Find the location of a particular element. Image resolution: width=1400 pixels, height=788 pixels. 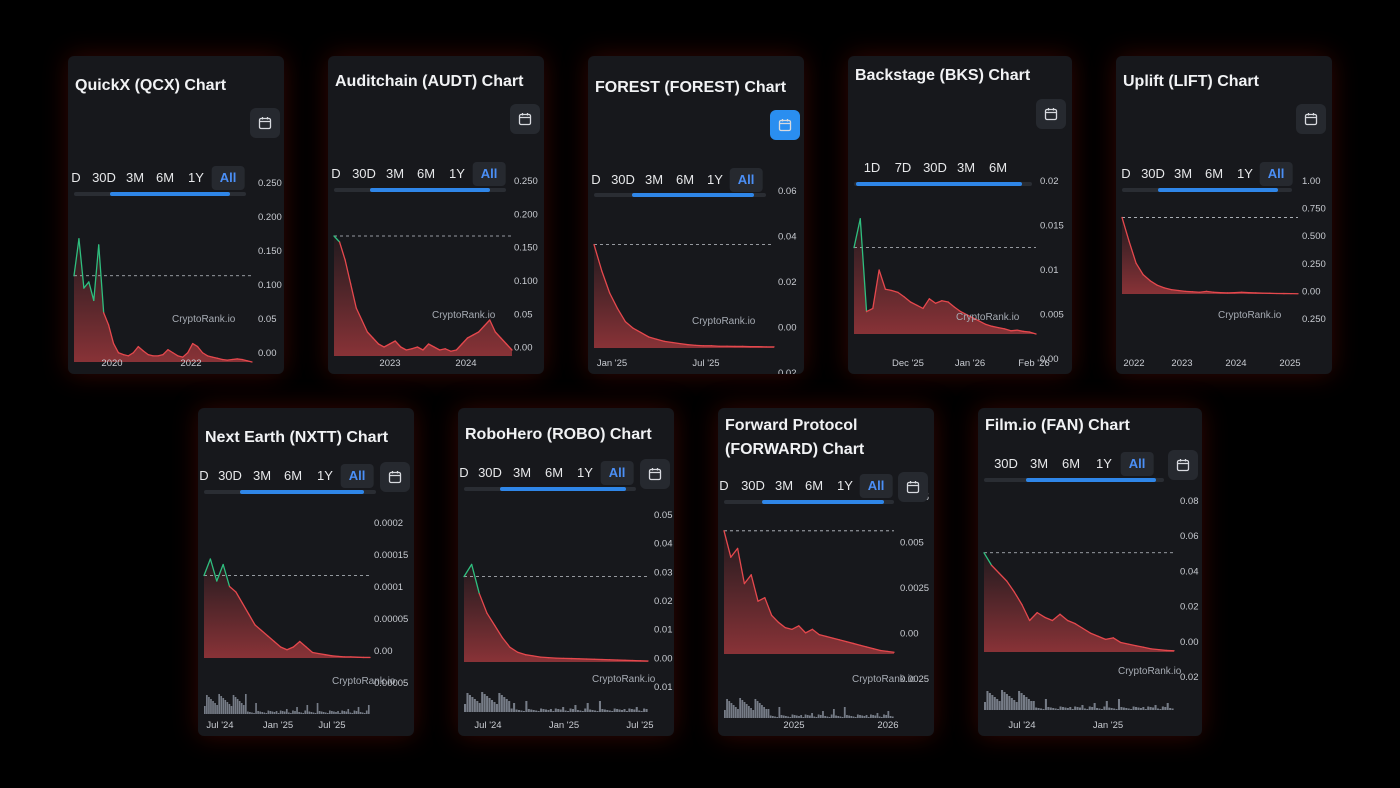

tab-1d: 1D is located at coordinates (872, 167).